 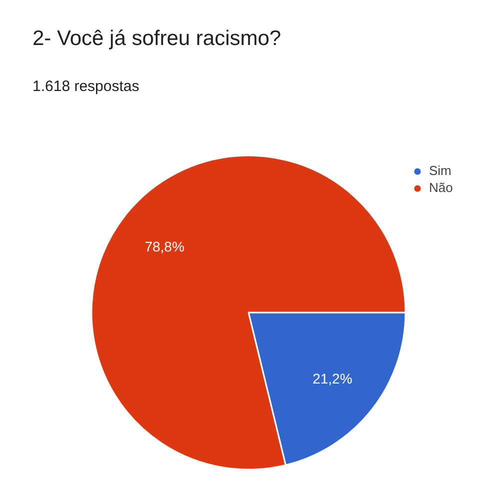 I want to click on legend-label: Sim, so click(x=440, y=170).